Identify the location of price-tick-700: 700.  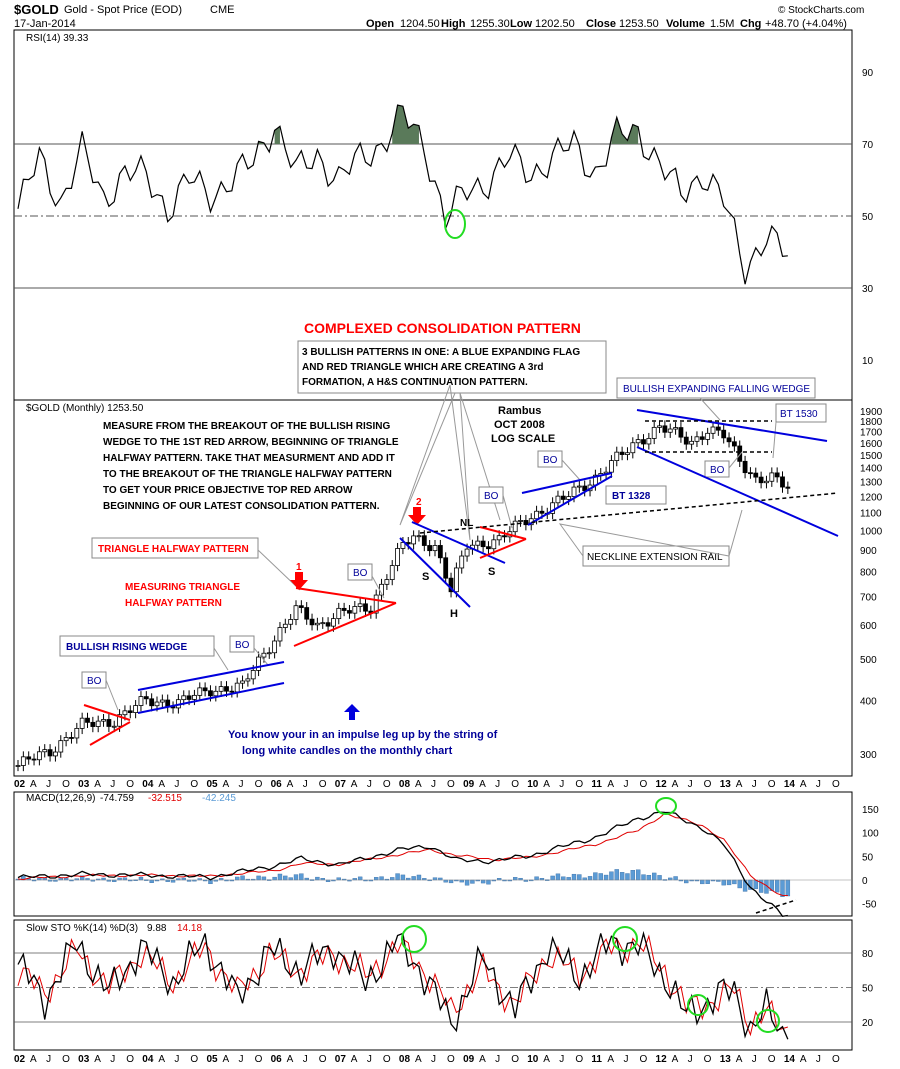
(868, 598).